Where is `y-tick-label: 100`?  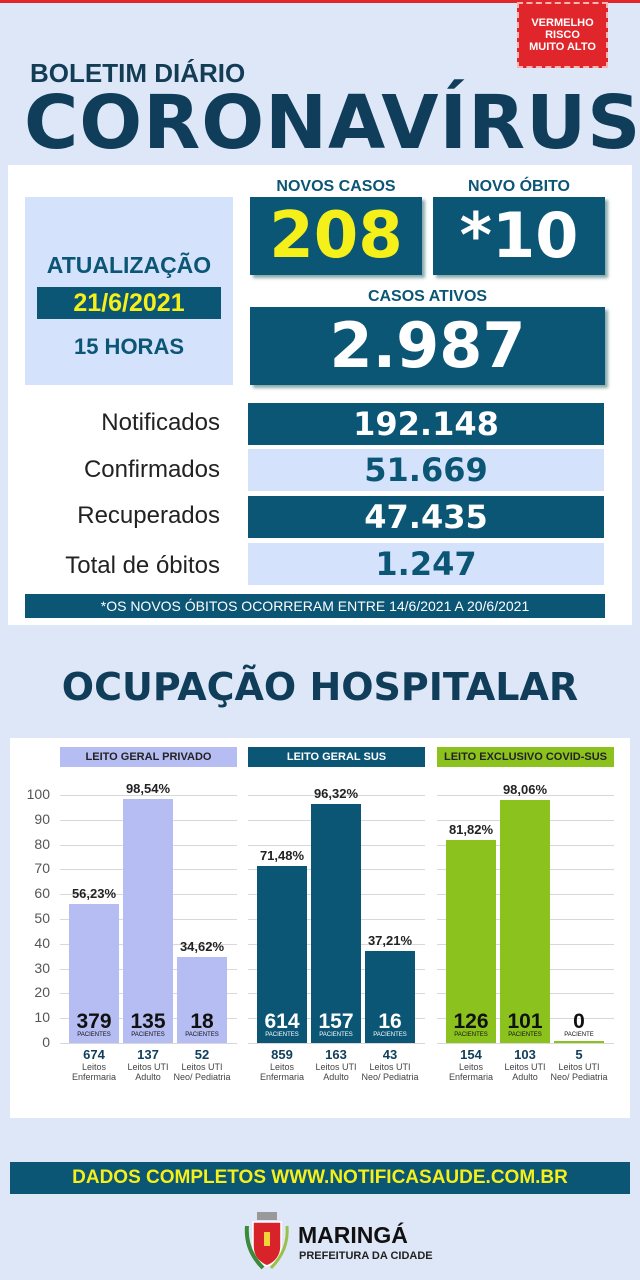
y-tick-label: 100 is located at coordinates (38, 794).